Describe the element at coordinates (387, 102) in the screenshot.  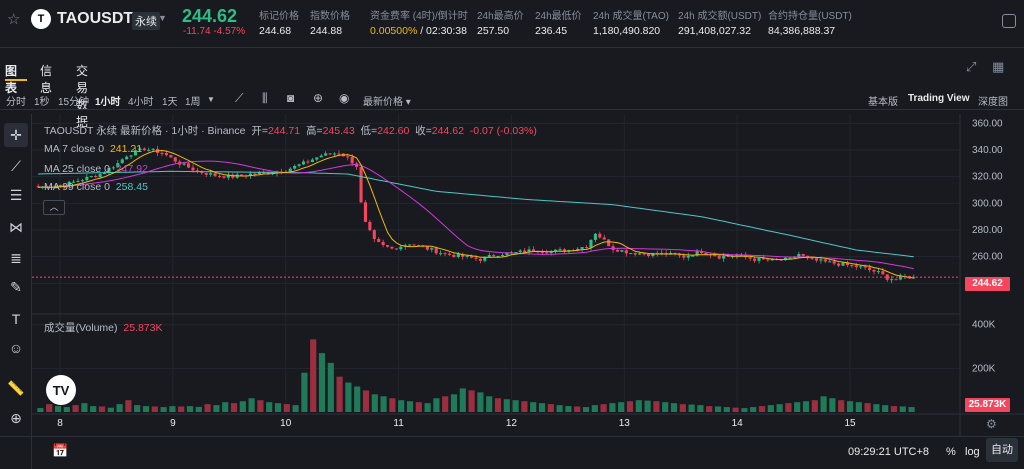
I see `price-type-select: 最新价格 ▾` at that location.